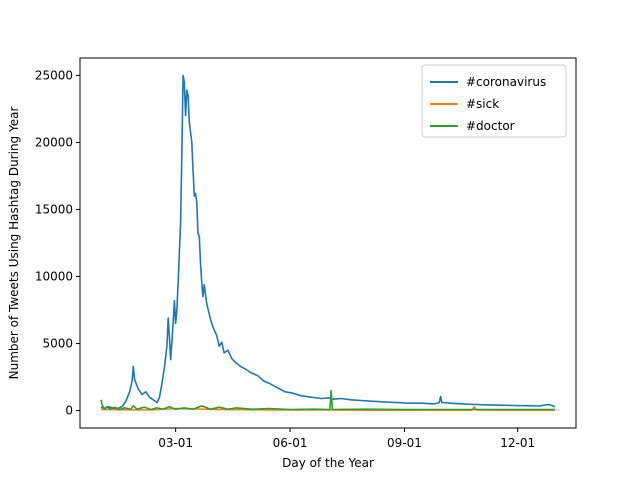  What do you see at coordinates (175, 443) in the screenshot?
I see `x-tick-label: 03-01` at bounding box center [175, 443].